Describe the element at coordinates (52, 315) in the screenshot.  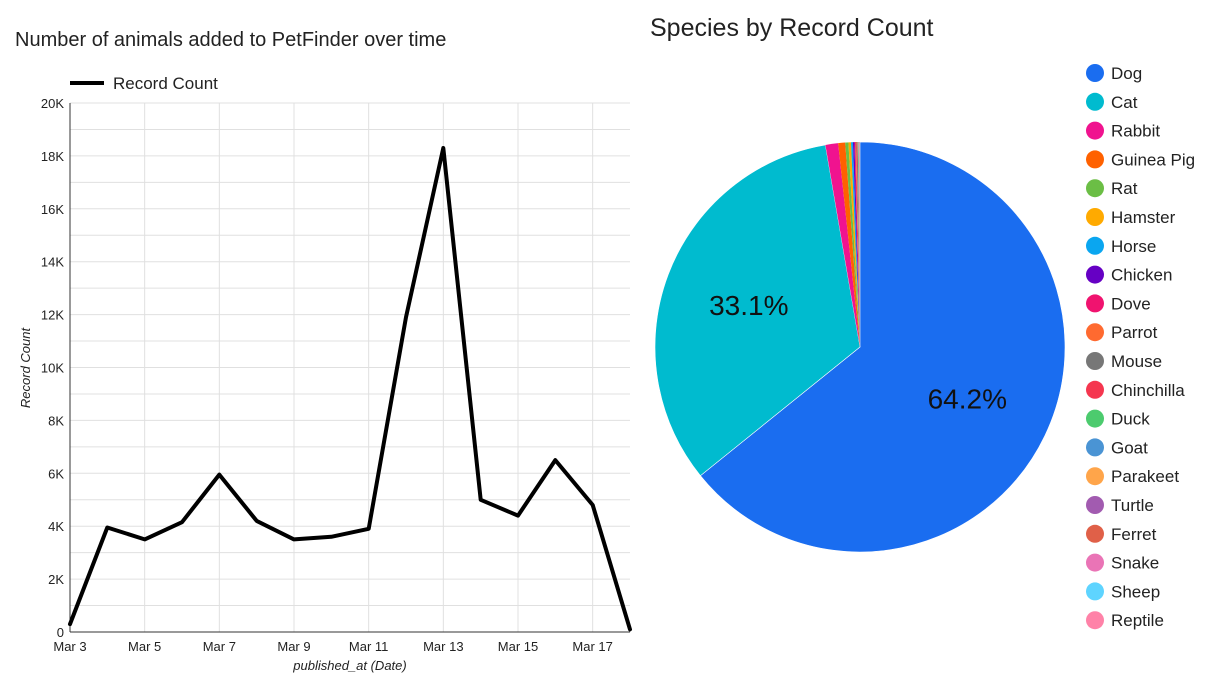
I see `y-tick-label: 12K` at that location.